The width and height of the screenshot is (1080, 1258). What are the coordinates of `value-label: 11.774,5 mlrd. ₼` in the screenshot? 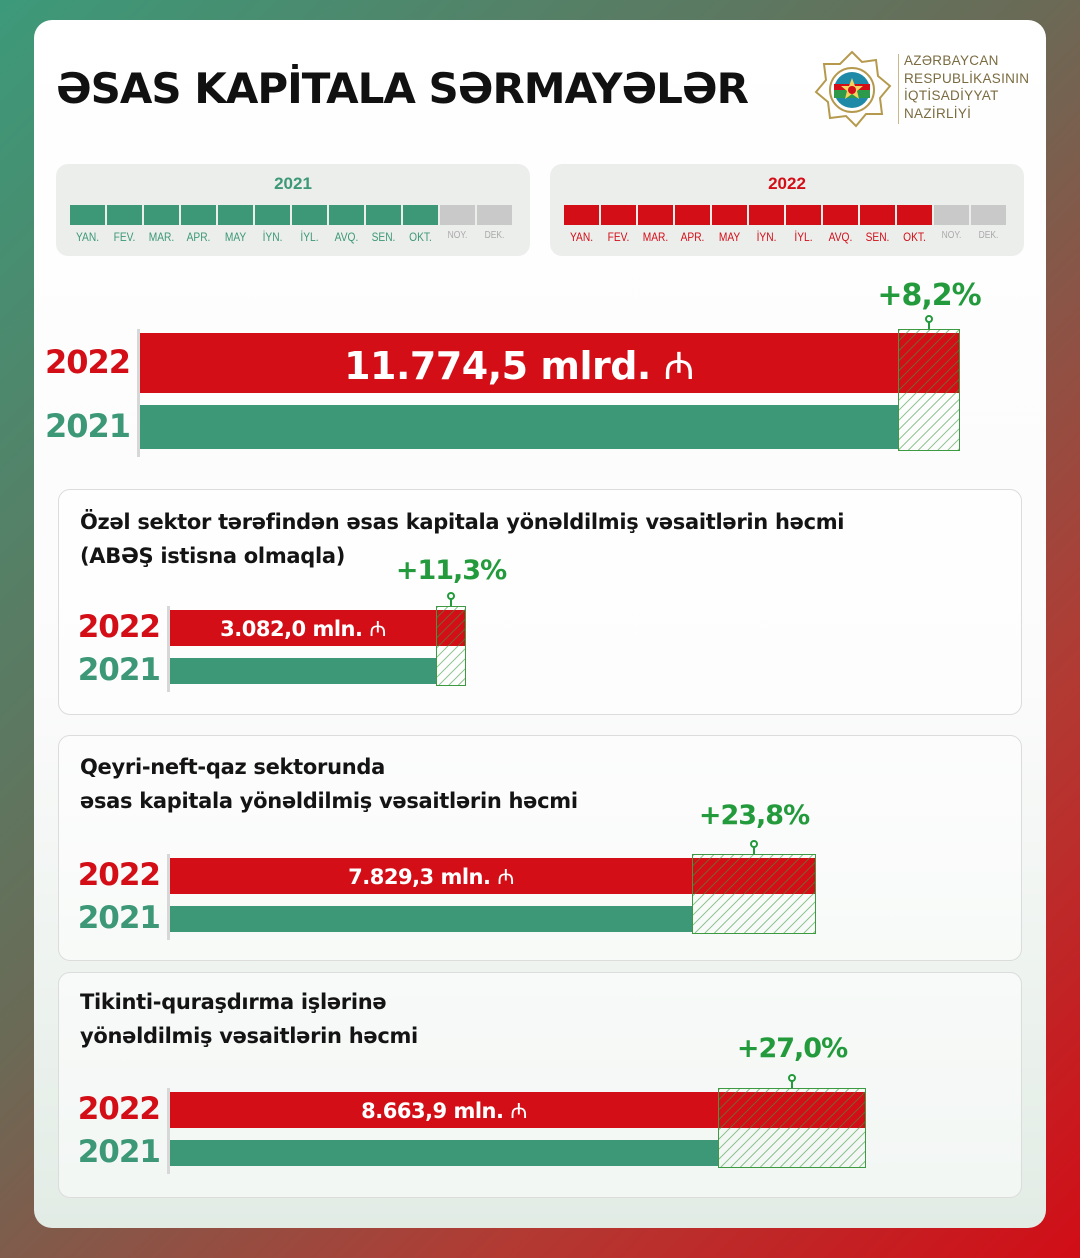 It's located at (519, 365).